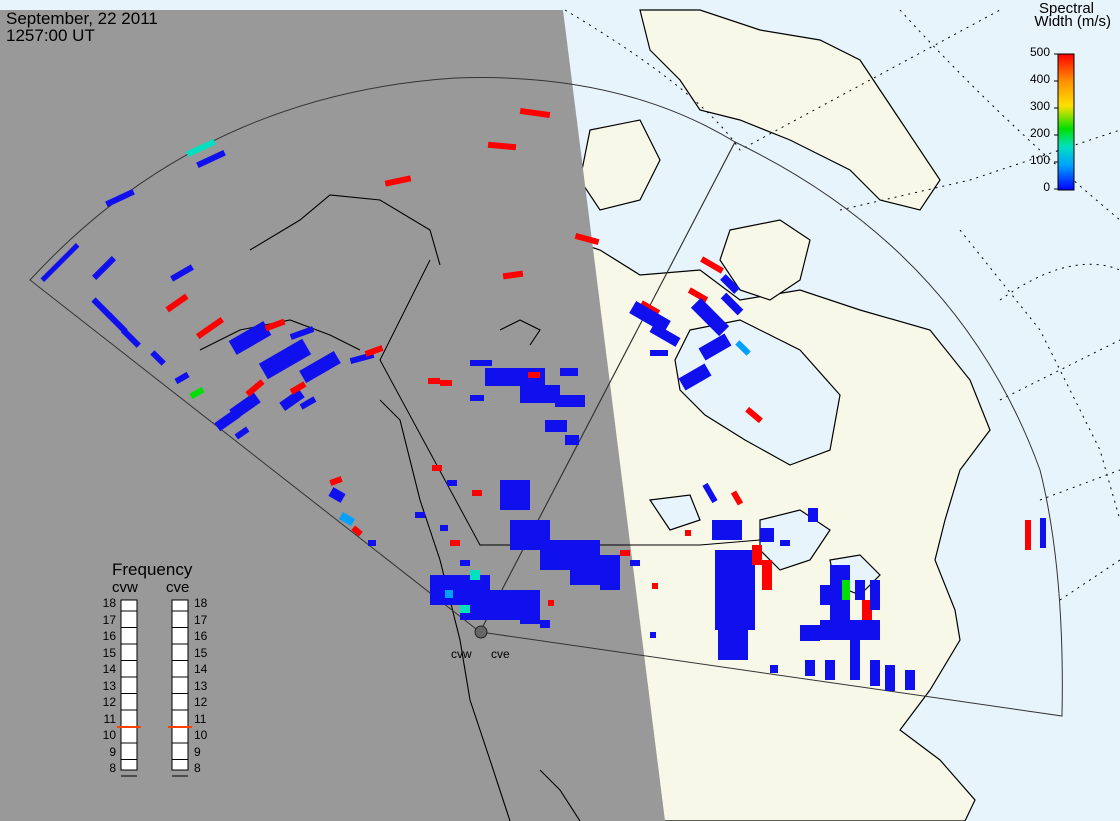  I want to click on frequency-tick-cvw: 15, so click(109, 652).